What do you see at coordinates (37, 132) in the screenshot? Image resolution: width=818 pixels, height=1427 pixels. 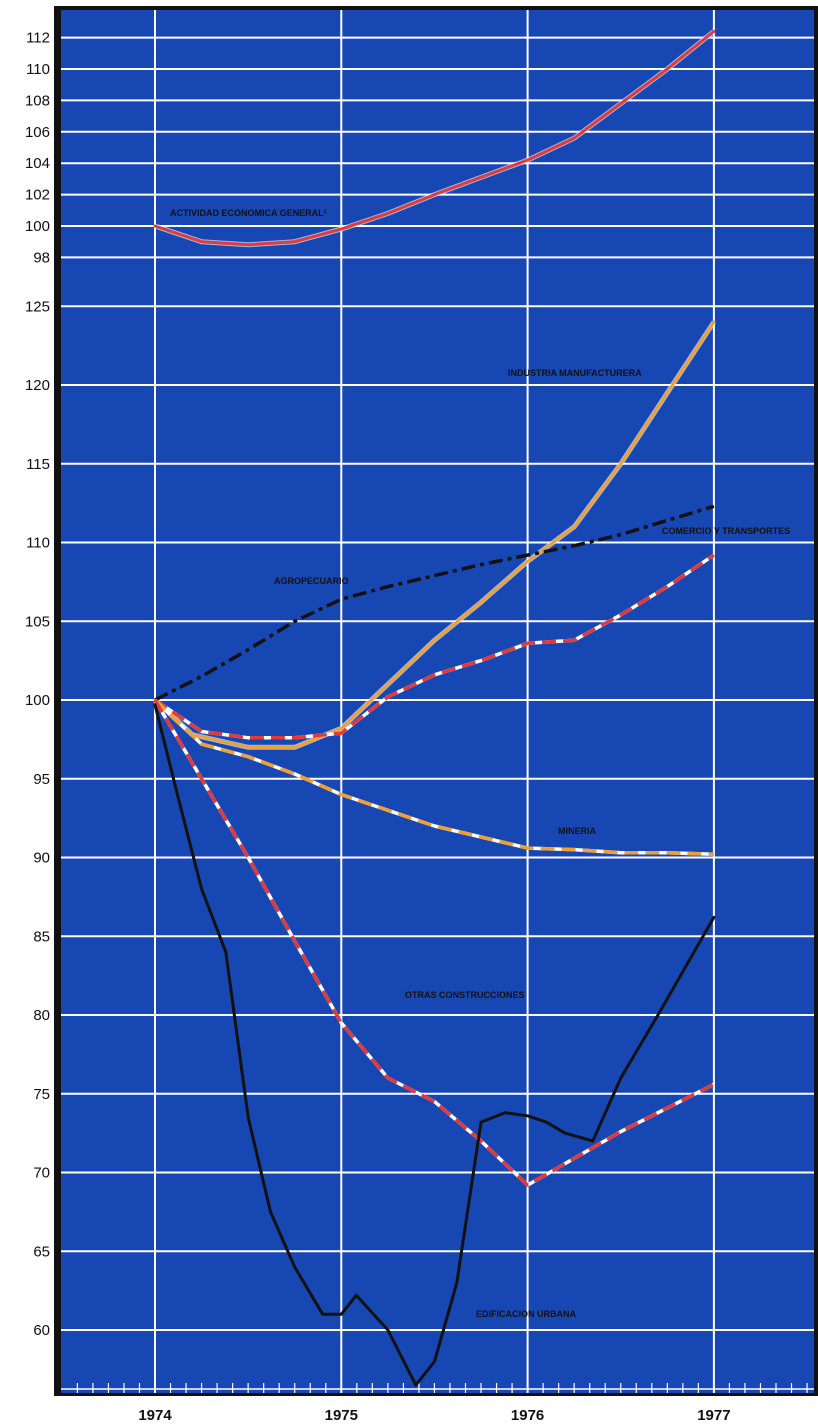 I see `y-tick-label-top-106: 106` at bounding box center [37, 132].